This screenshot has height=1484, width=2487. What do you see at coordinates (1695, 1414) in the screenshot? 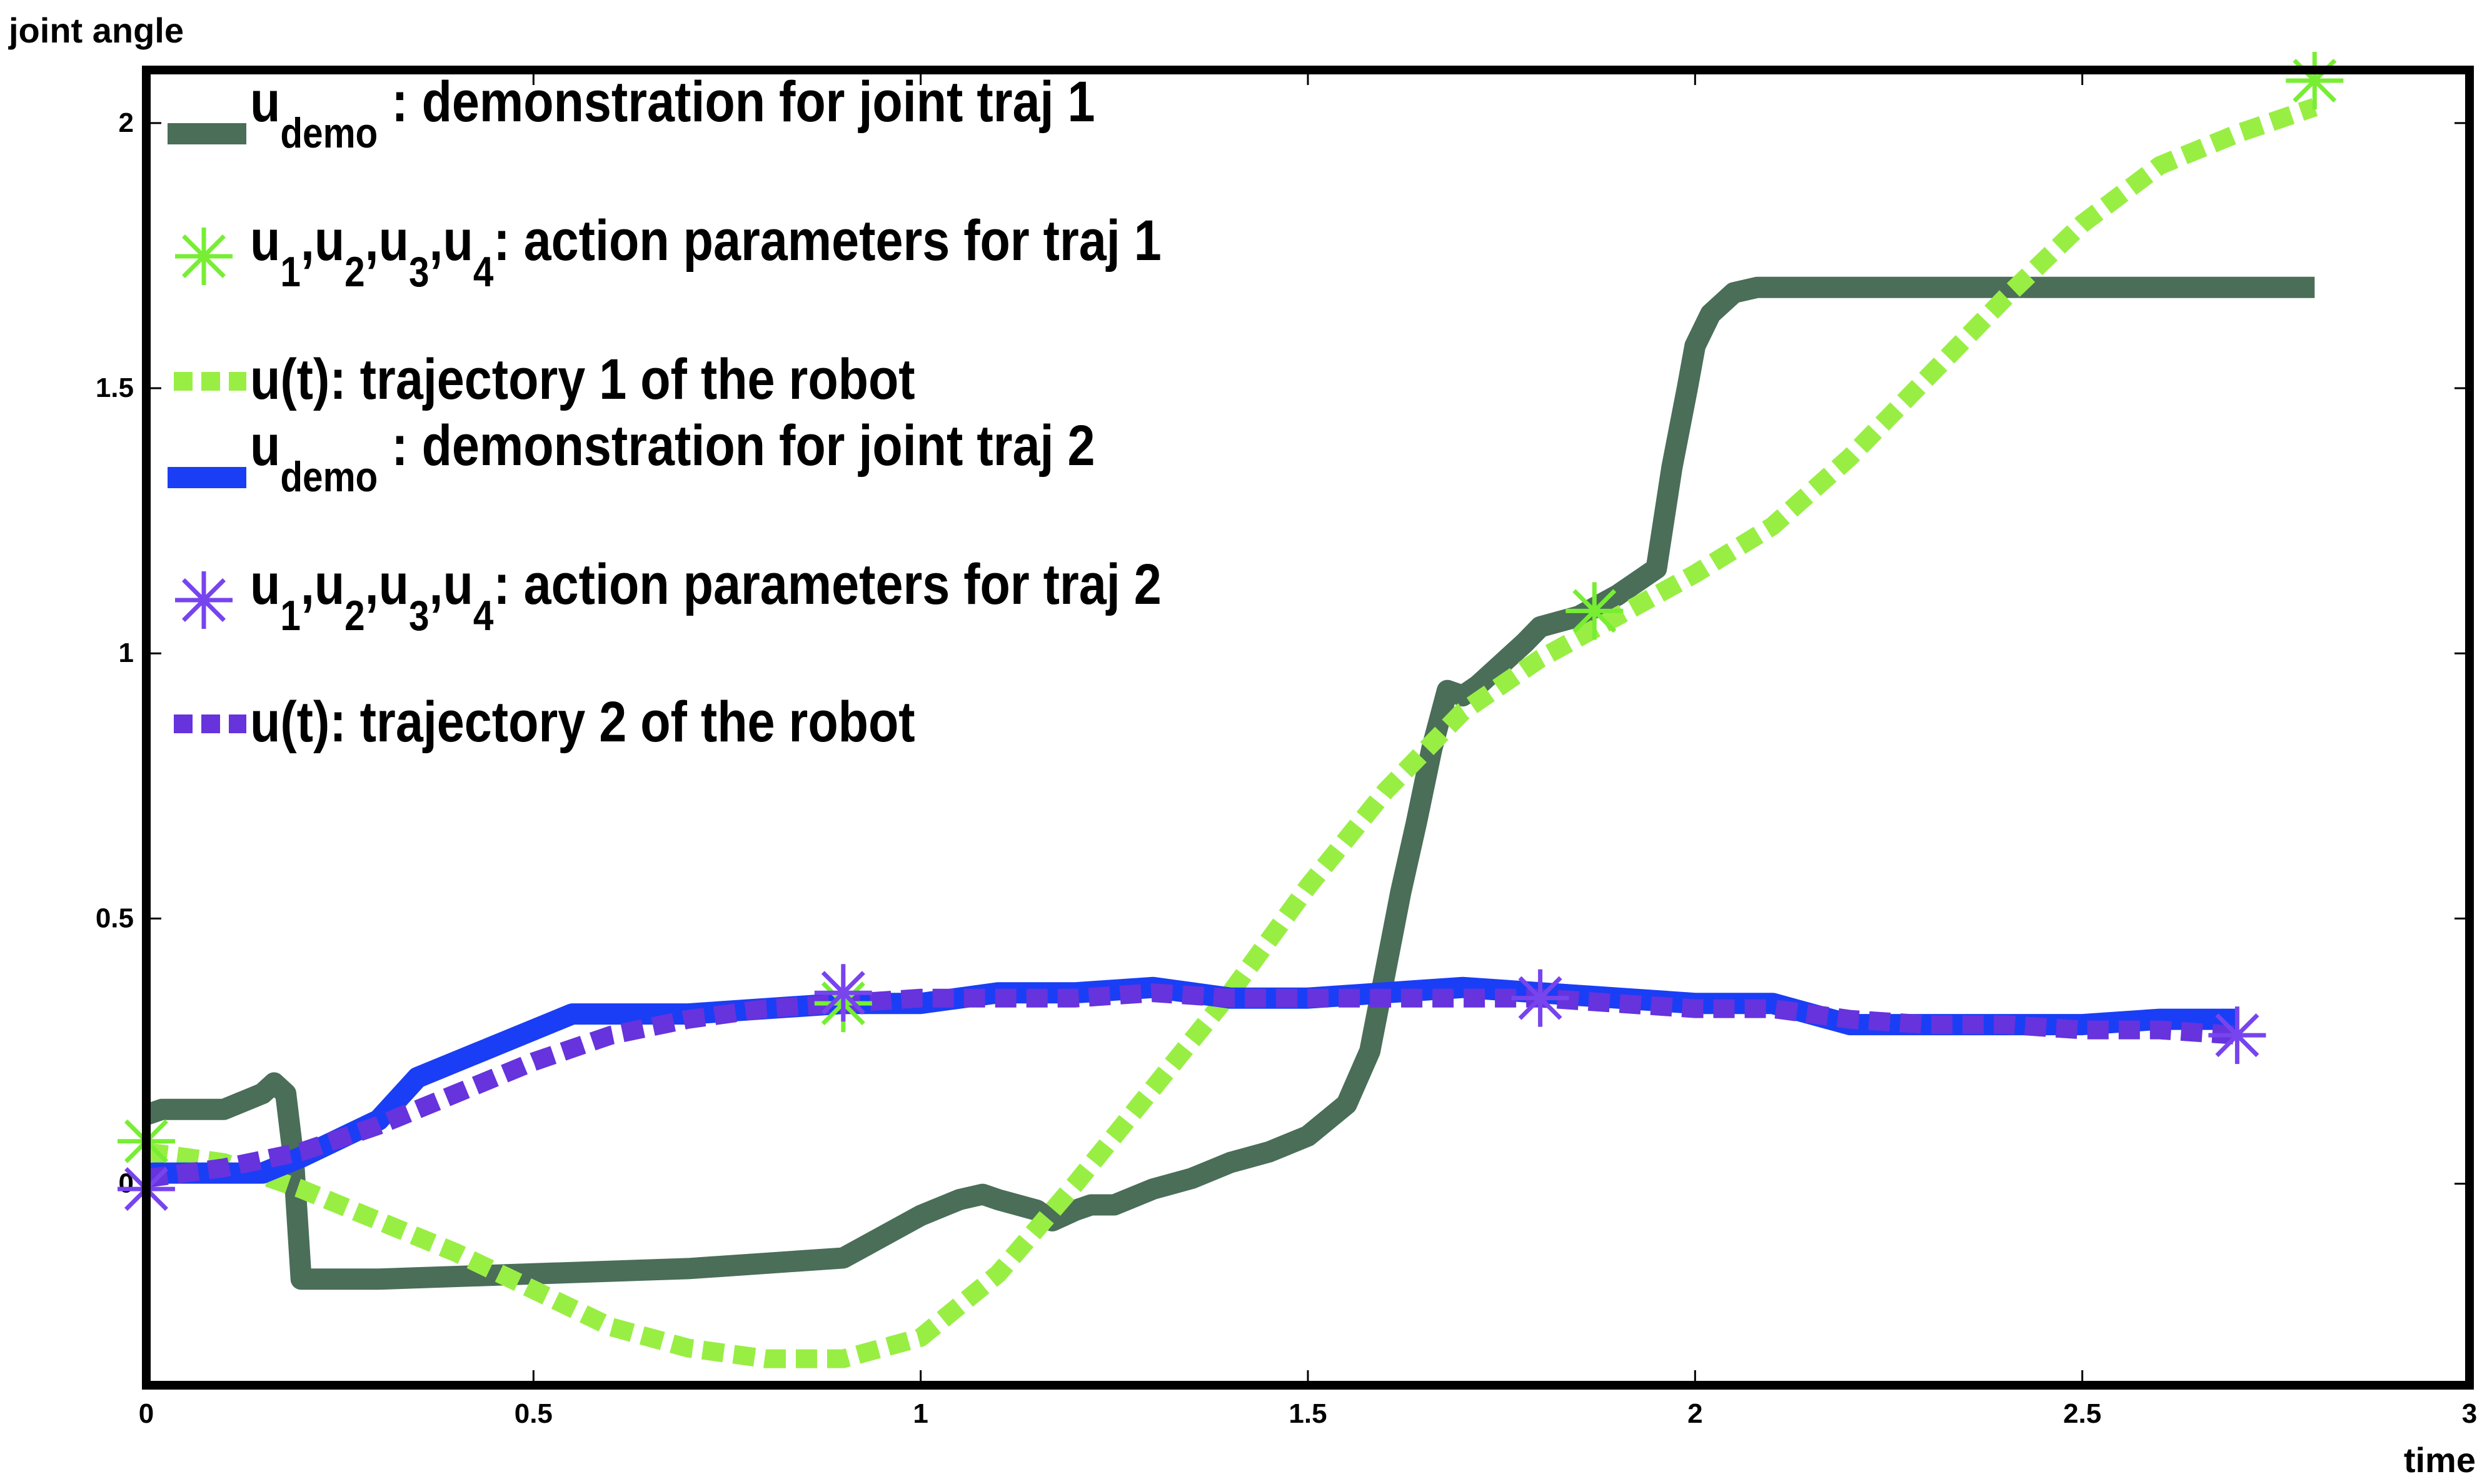
I see `x-tick-label: 2` at bounding box center [1695, 1414].